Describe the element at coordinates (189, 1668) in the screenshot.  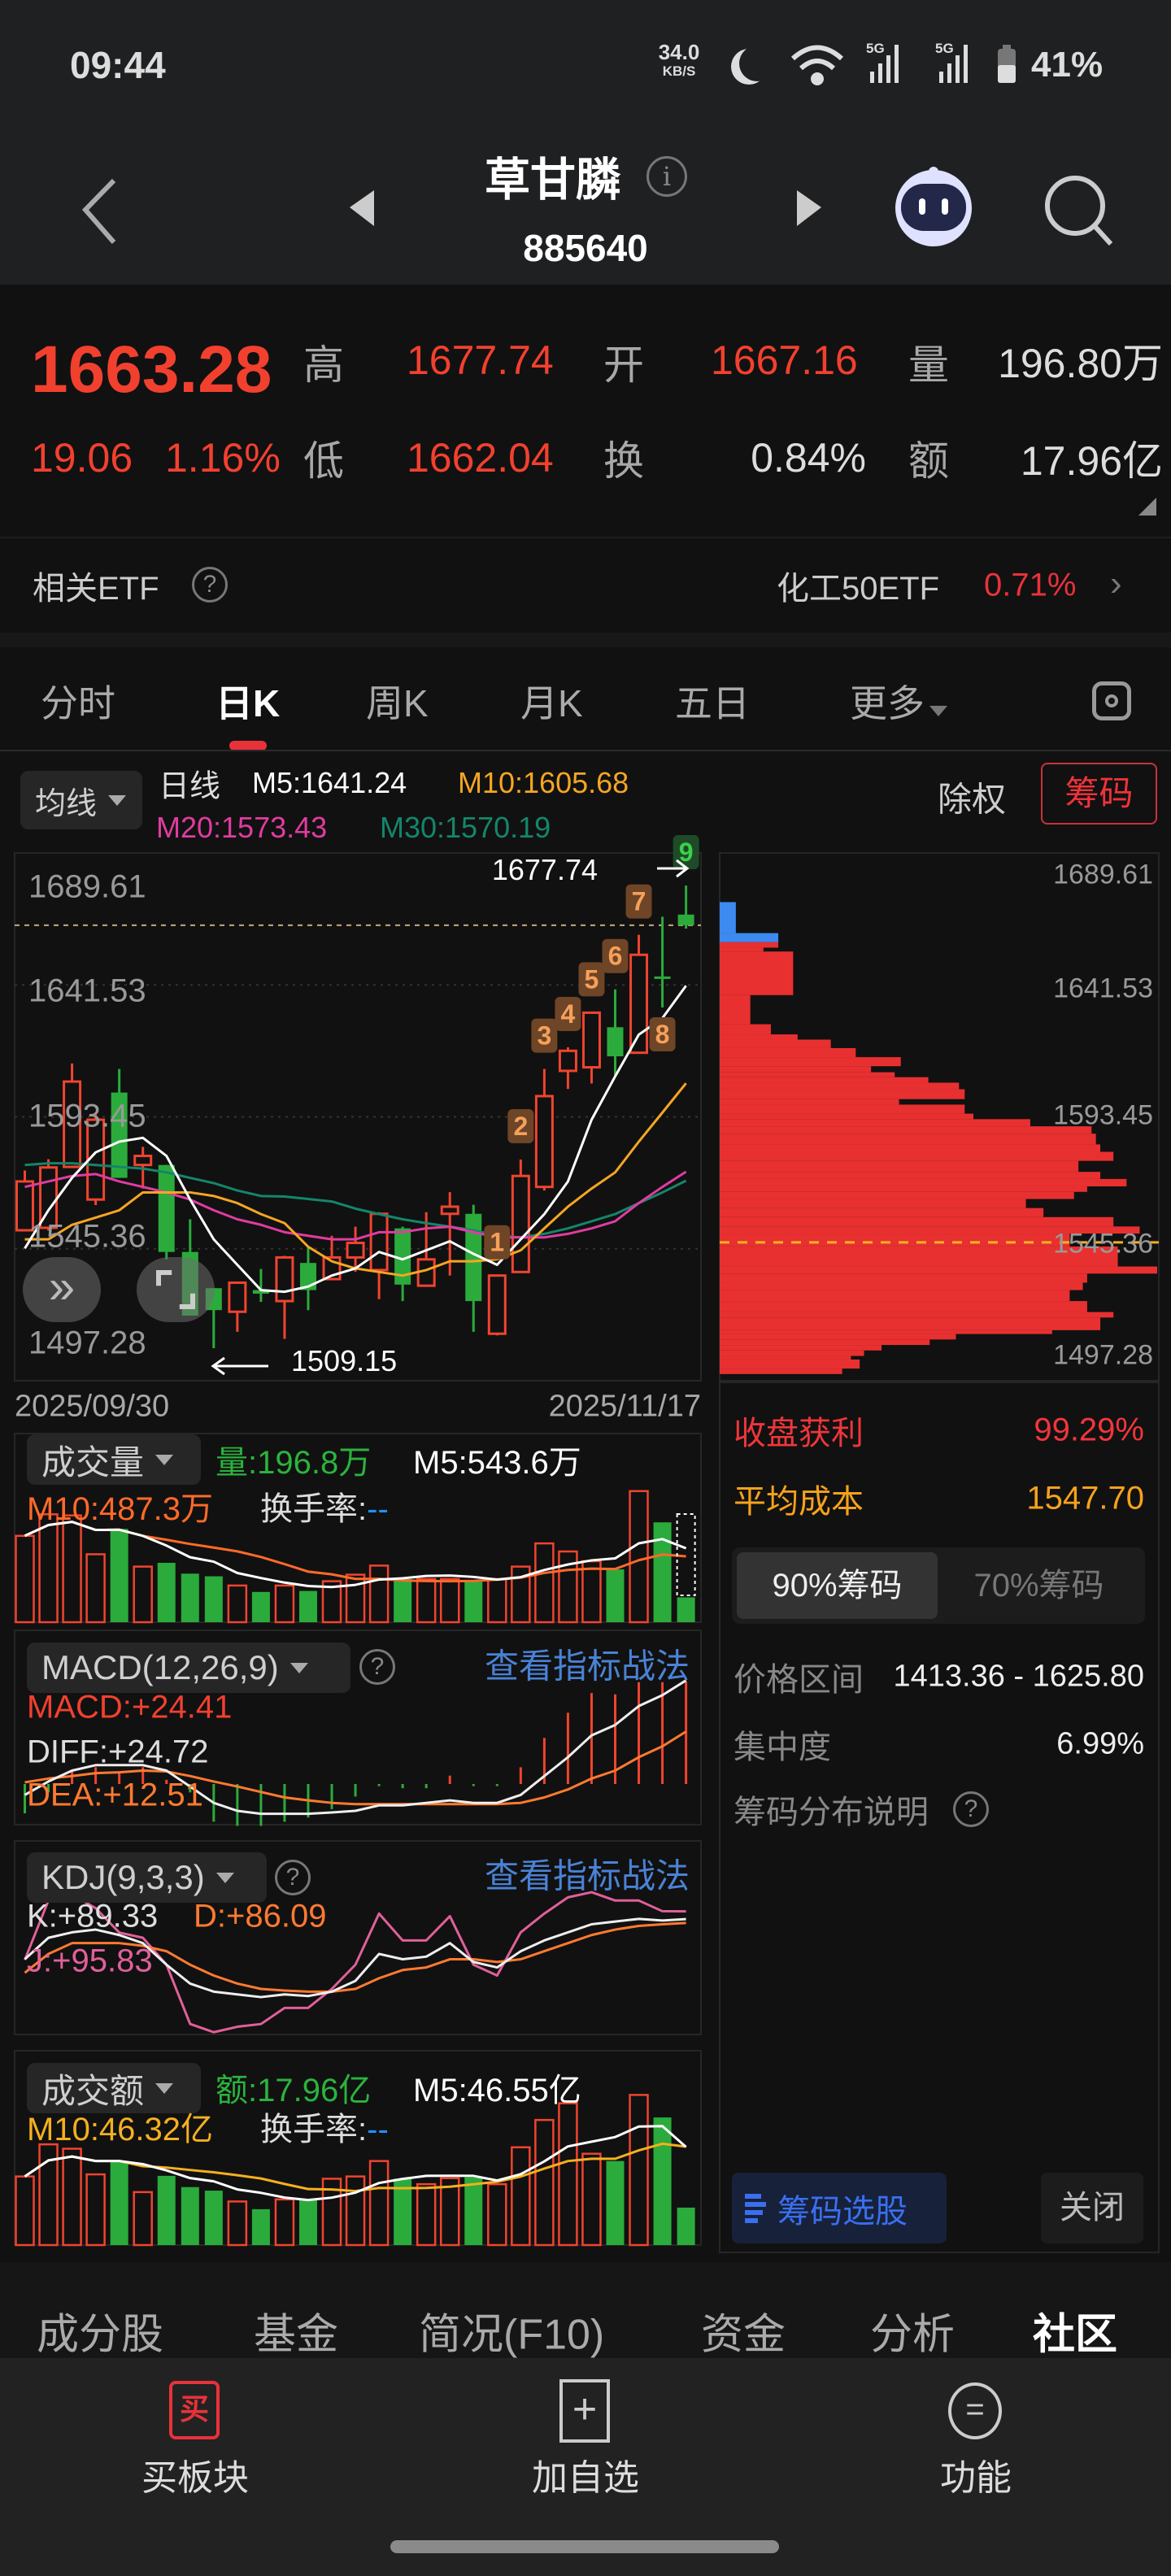
I see `macd-indicator-dropdown: MACD(12,26,9)` at that location.